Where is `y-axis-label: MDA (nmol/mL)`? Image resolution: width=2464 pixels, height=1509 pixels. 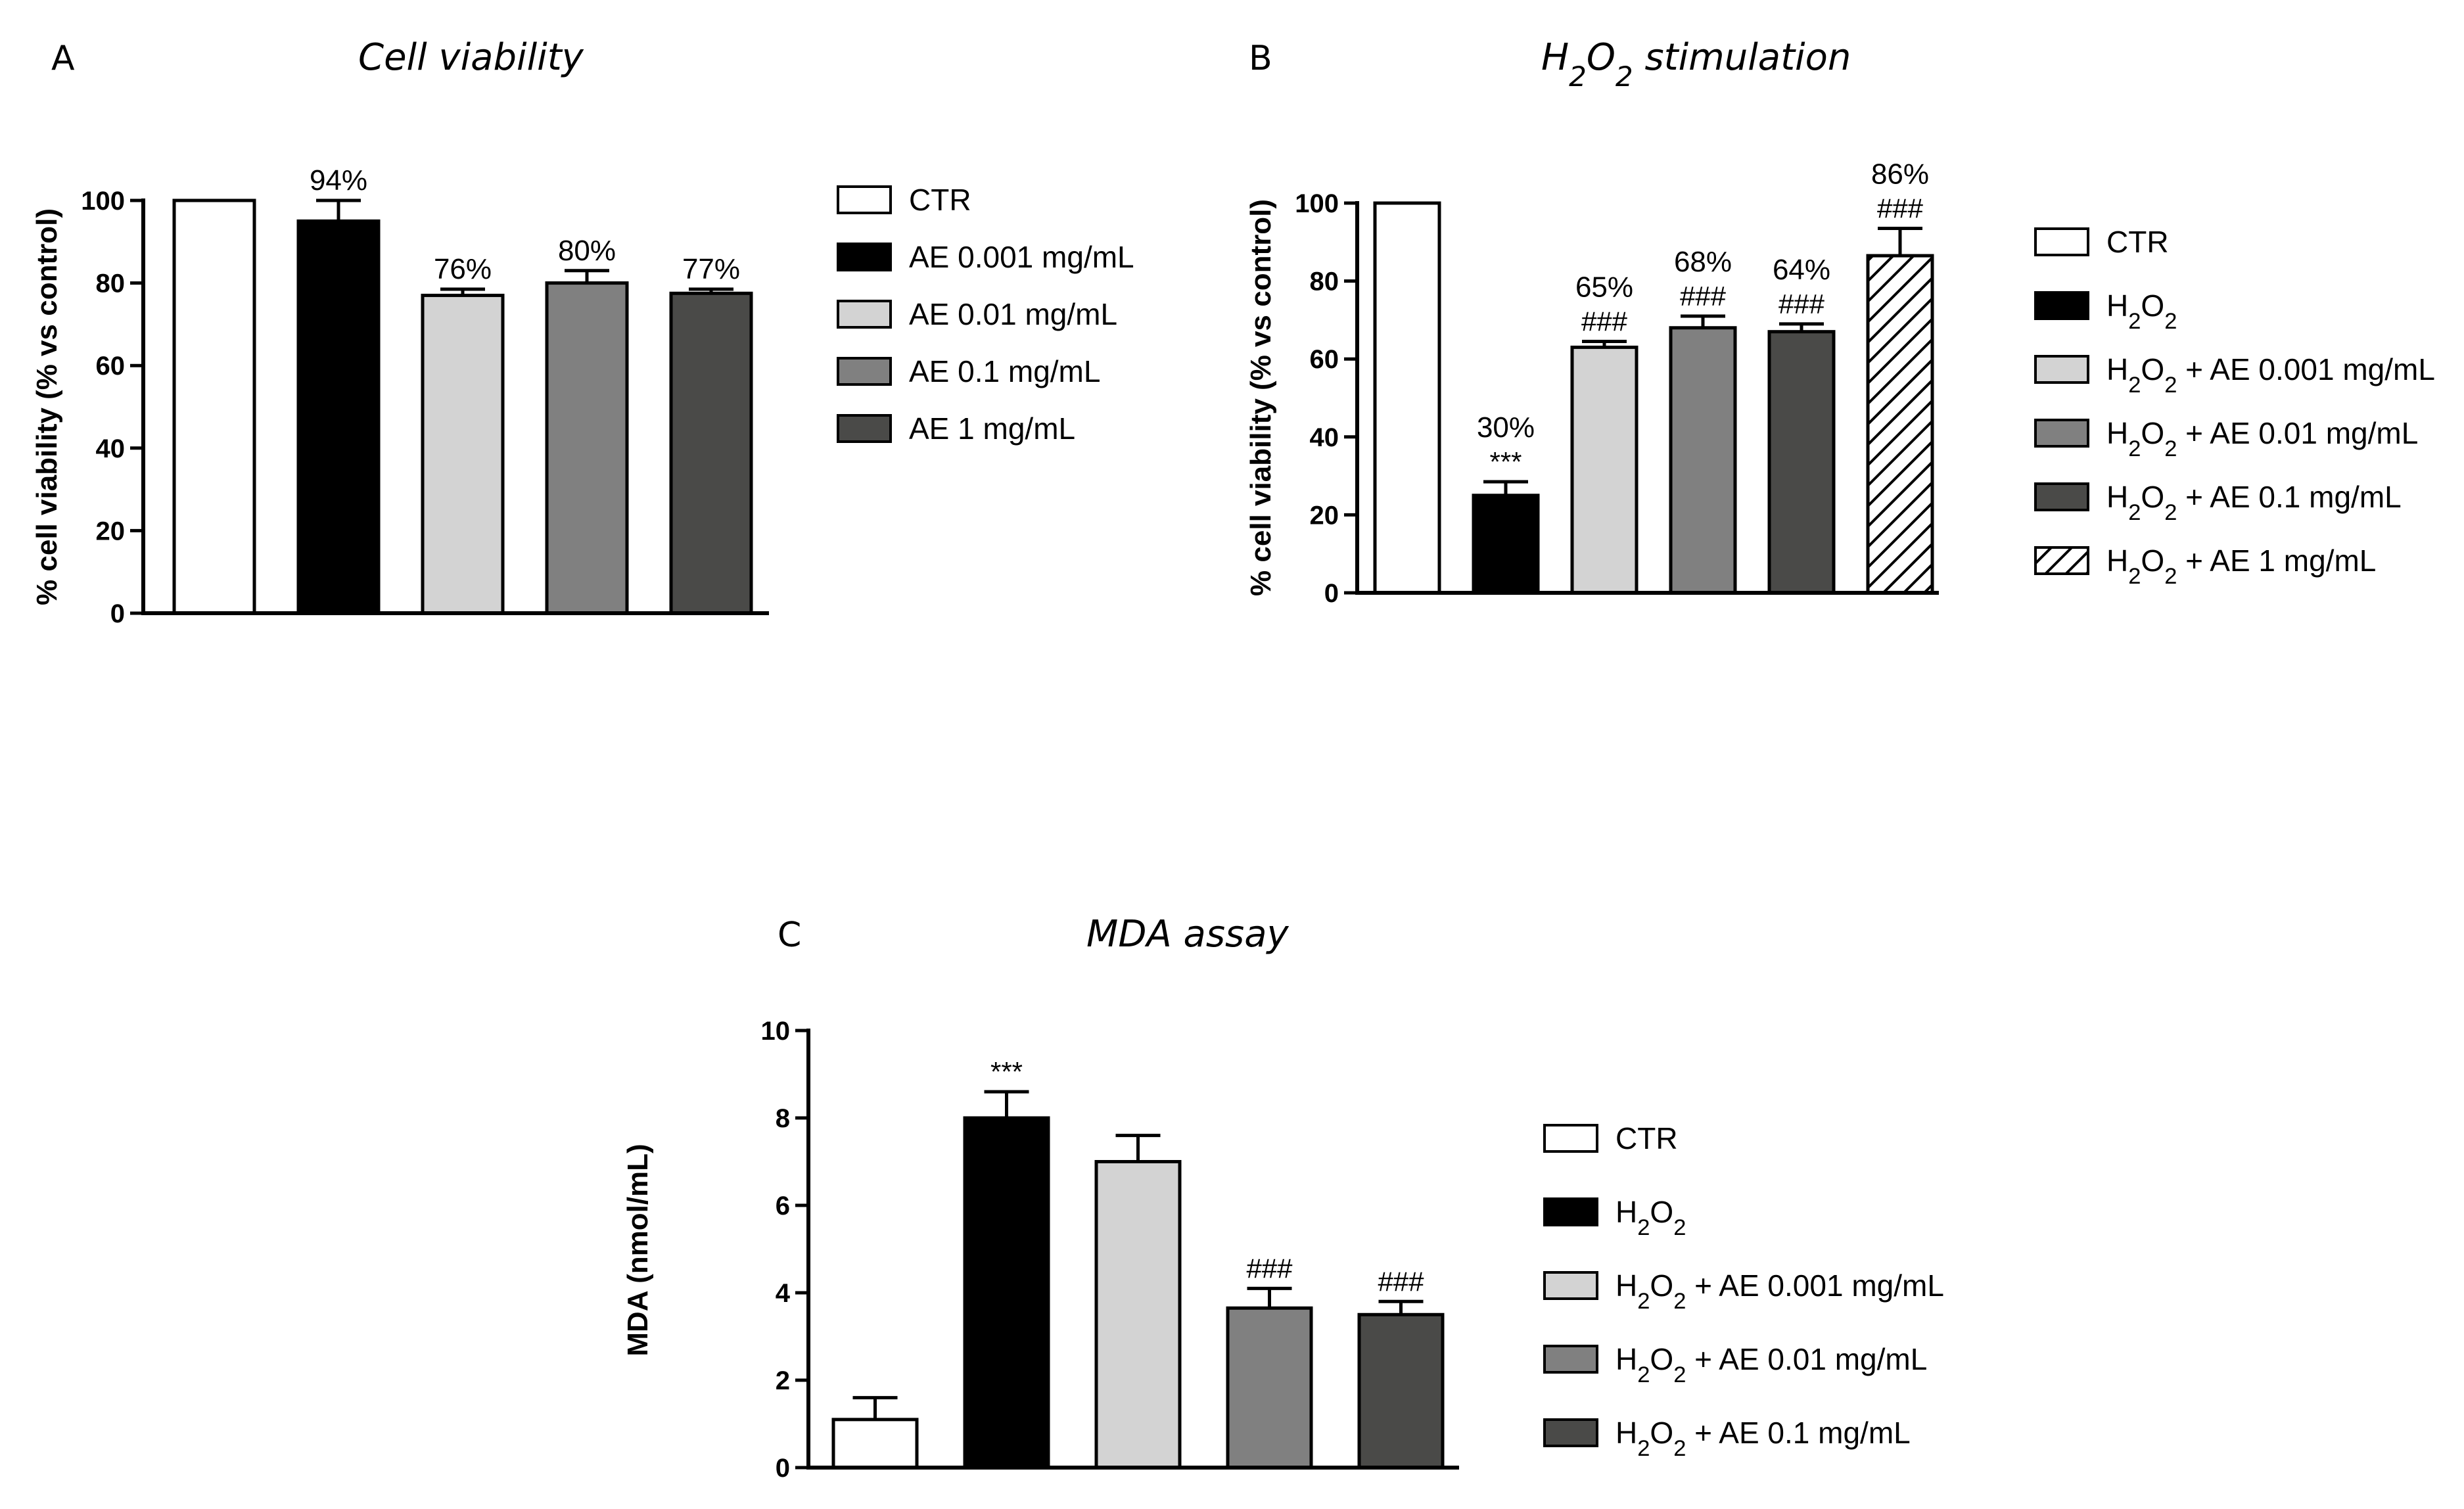 y-axis-label: MDA (nmol/mL) is located at coordinates (638, 1250).